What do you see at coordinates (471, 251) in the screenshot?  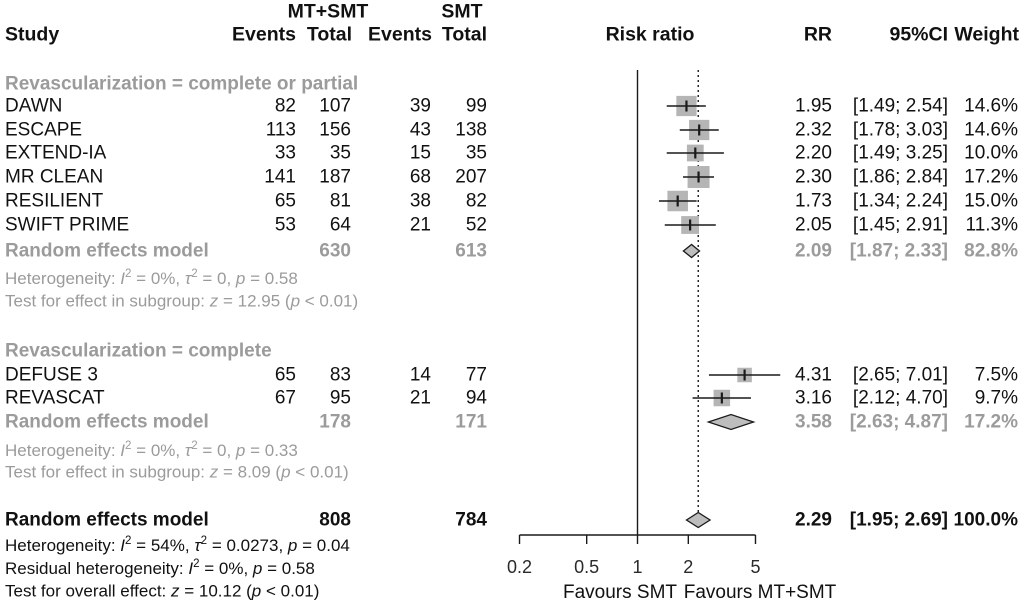 I see `subgroup-total-smt: 613` at bounding box center [471, 251].